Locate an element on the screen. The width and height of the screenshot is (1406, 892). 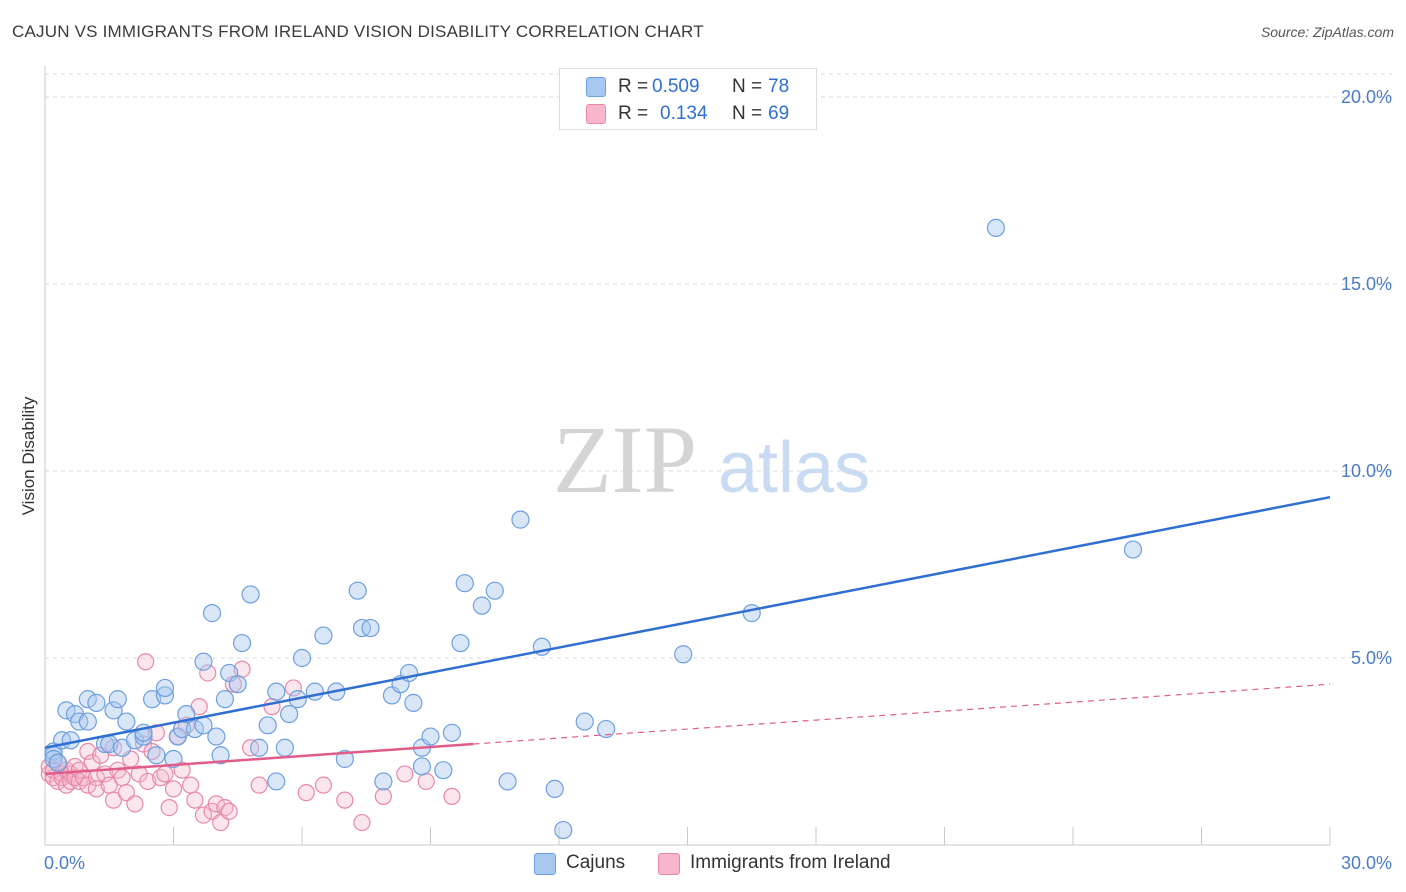
y-tick-label-3: 20.0% is located at coordinates (1366, 97).